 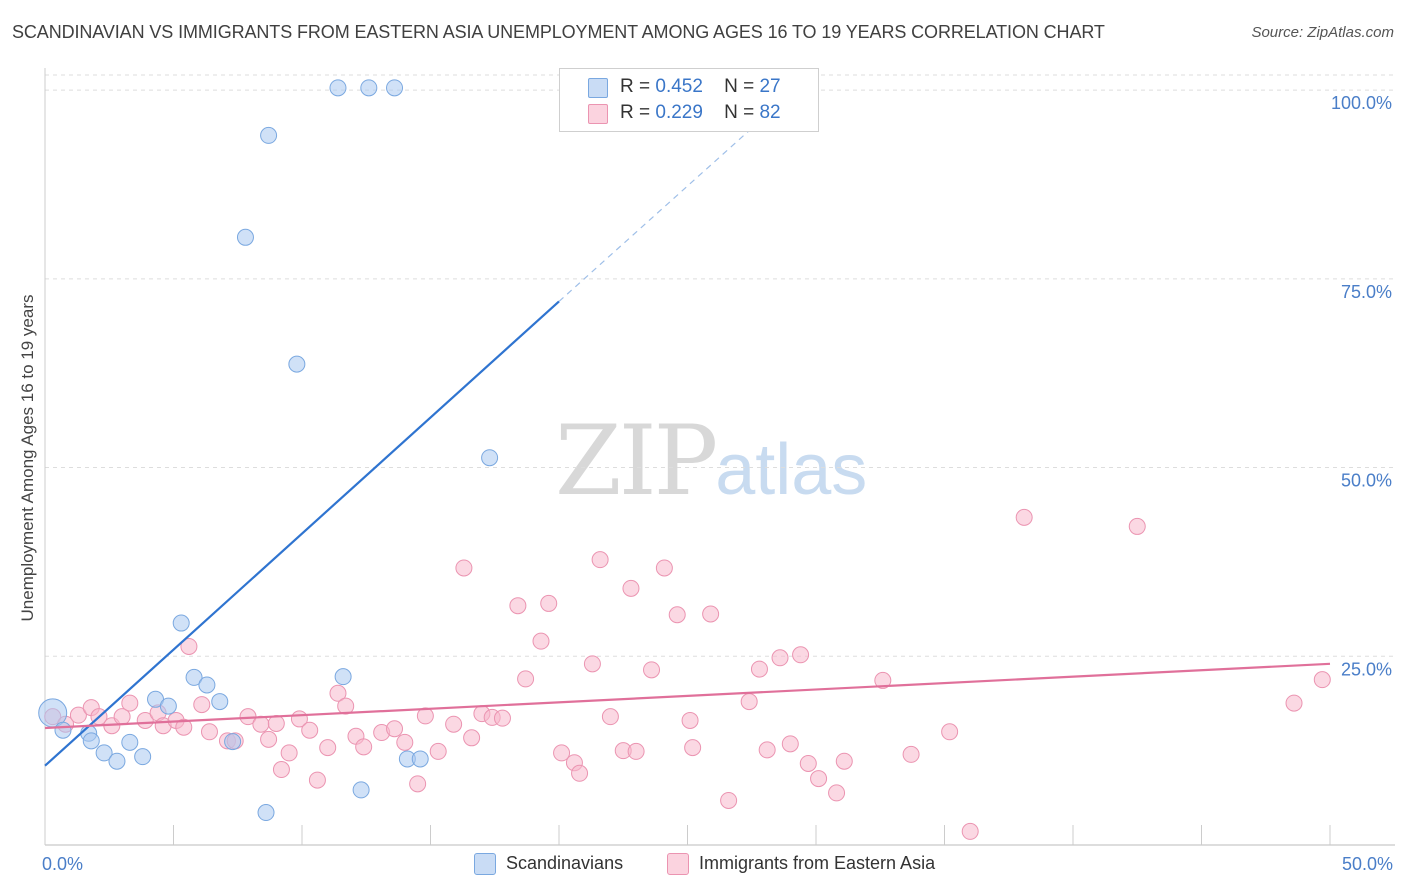 What do you see at coordinates (1361, 103) in the screenshot?
I see `y-tick-label: 100.0%` at bounding box center [1361, 103].